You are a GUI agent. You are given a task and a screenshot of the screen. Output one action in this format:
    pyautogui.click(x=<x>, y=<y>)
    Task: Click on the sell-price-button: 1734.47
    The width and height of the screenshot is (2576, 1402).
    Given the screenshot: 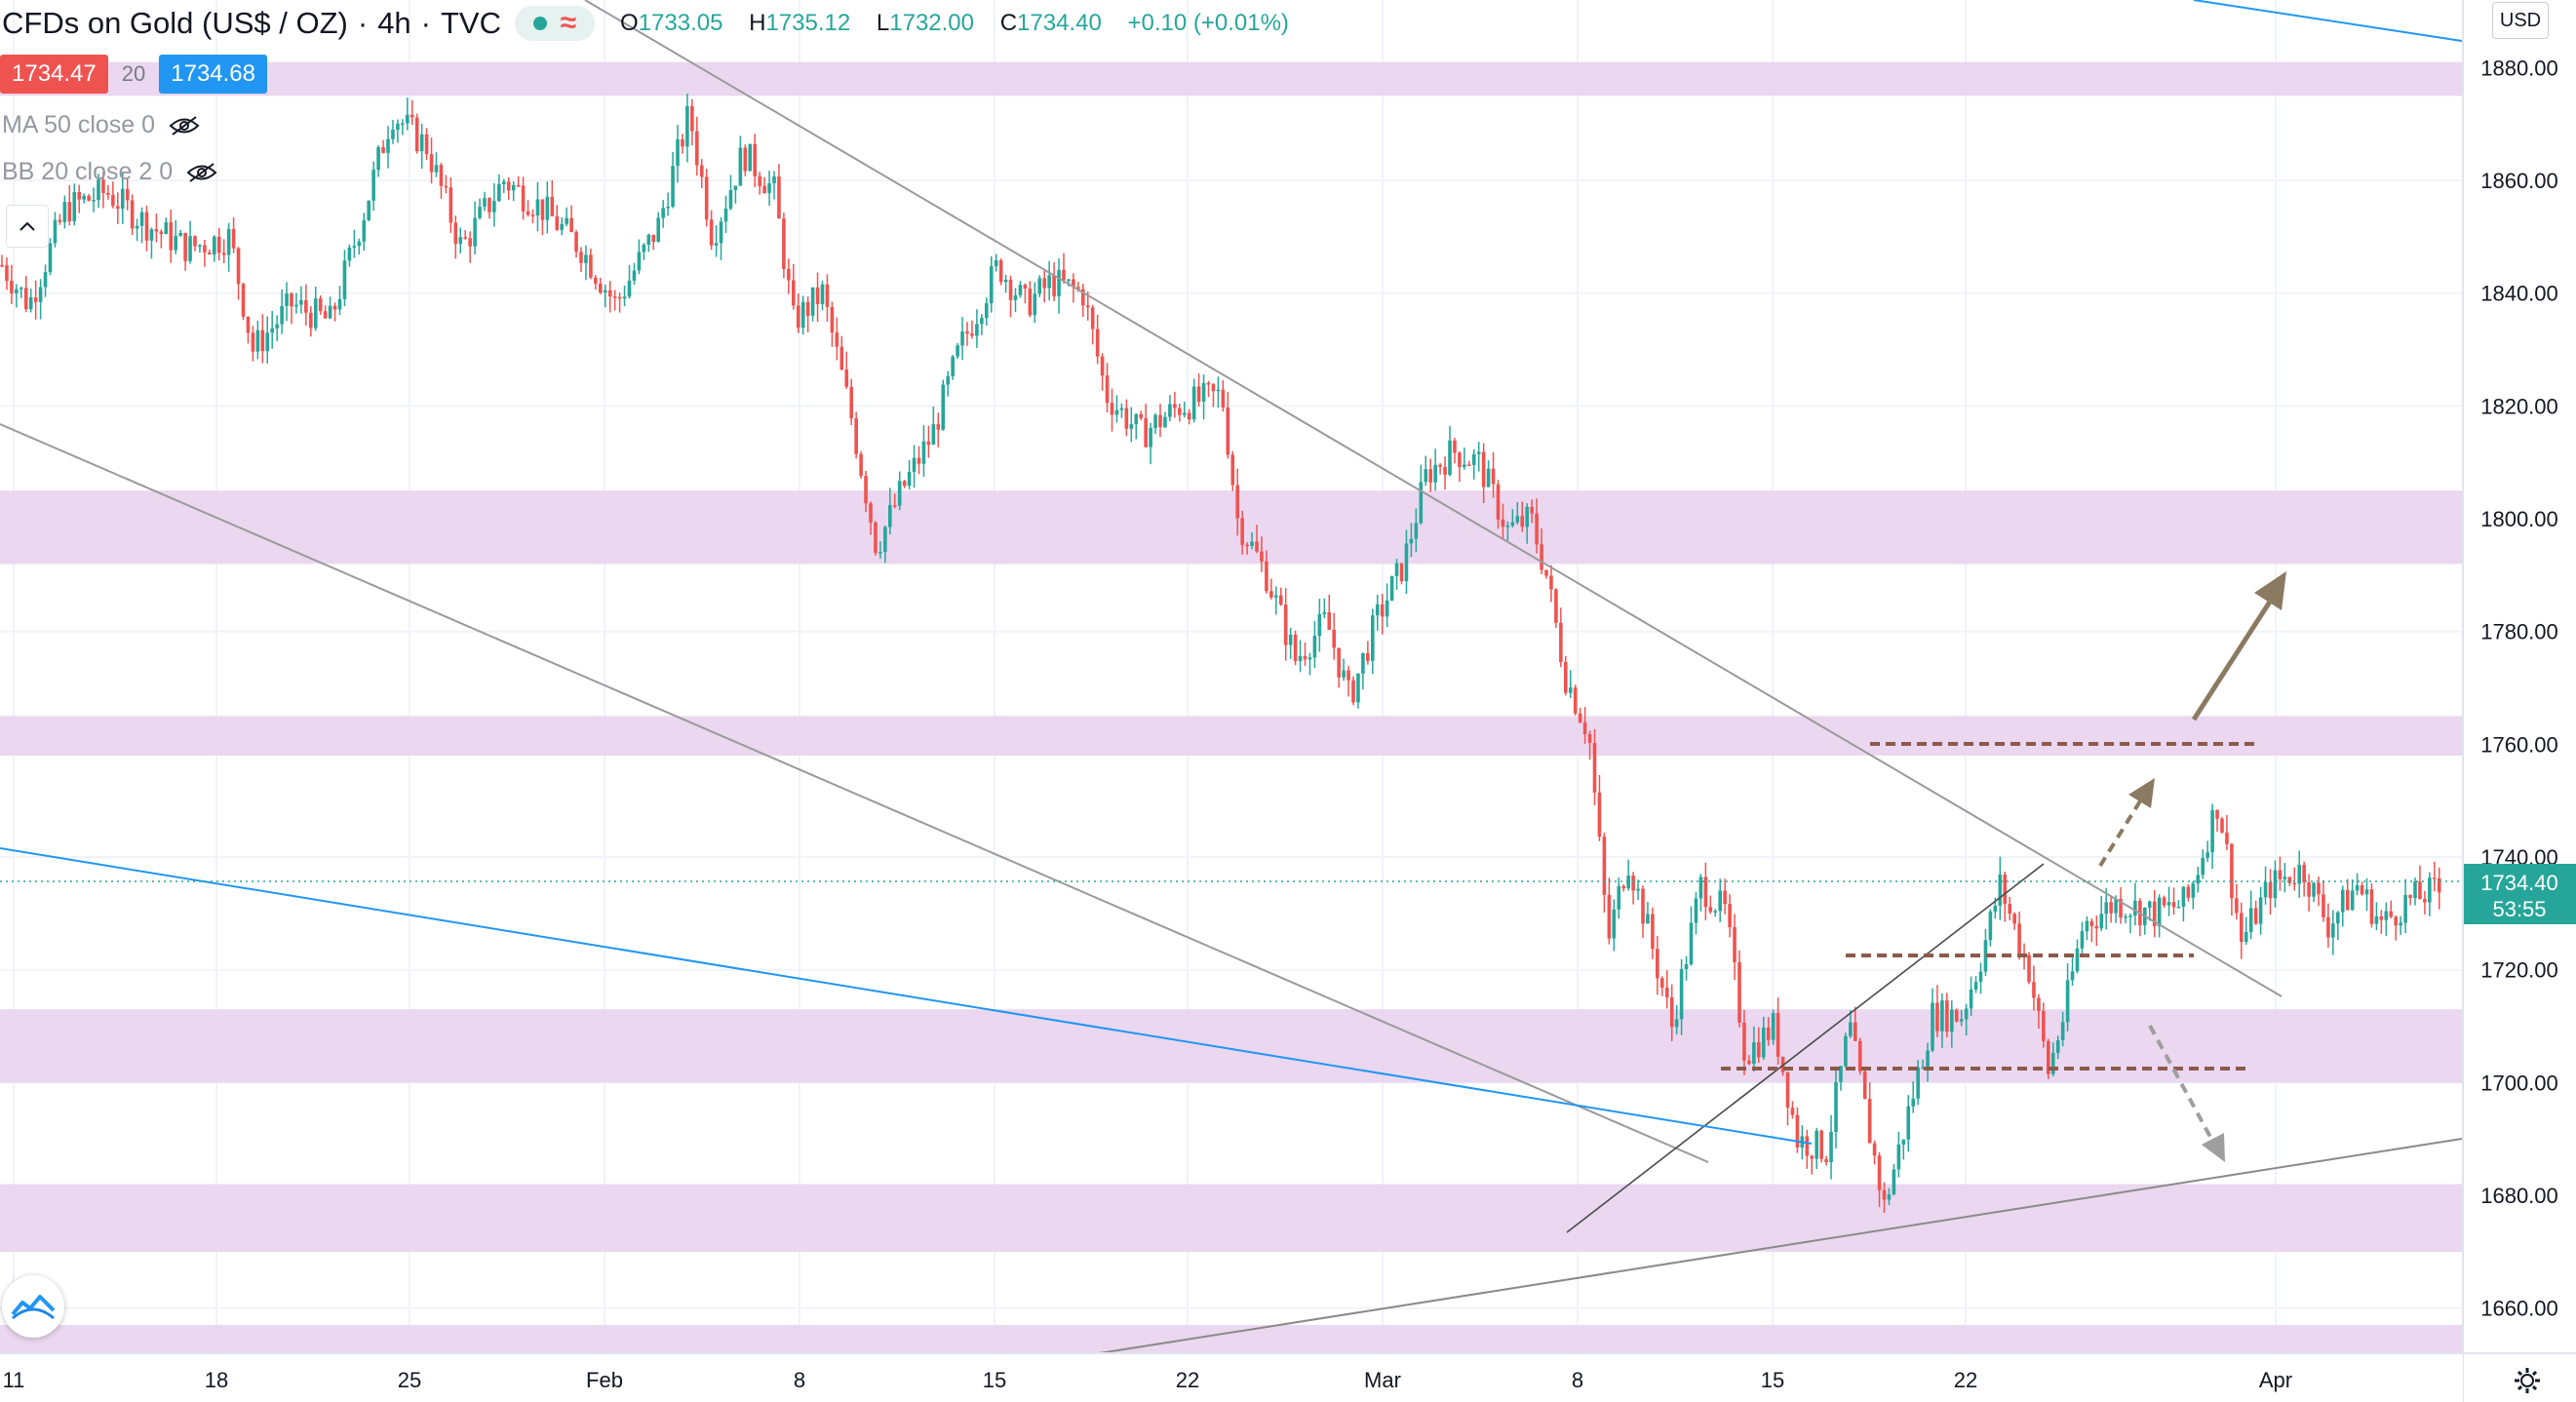 What is the action you would take?
    pyautogui.click(x=54, y=75)
    